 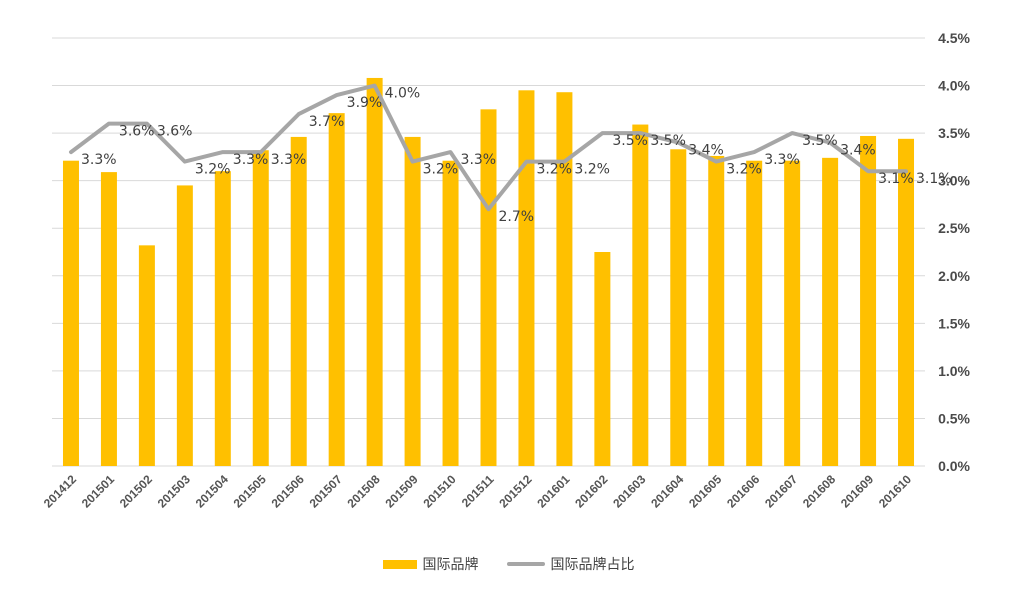 What do you see at coordinates (954, 252) in the screenshot?
I see `right-axis-ticks: 0.0% 0.5% 1.0% 1.5% 2.0% 2.5% 3.0% 3.5% 4.0% 4.5%` at bounding box center [954, 252].